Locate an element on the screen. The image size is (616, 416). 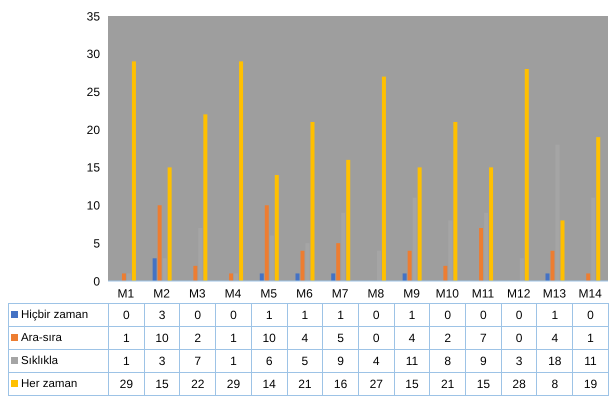
y-tick-label: 10 is located at coordinates (93, 205).